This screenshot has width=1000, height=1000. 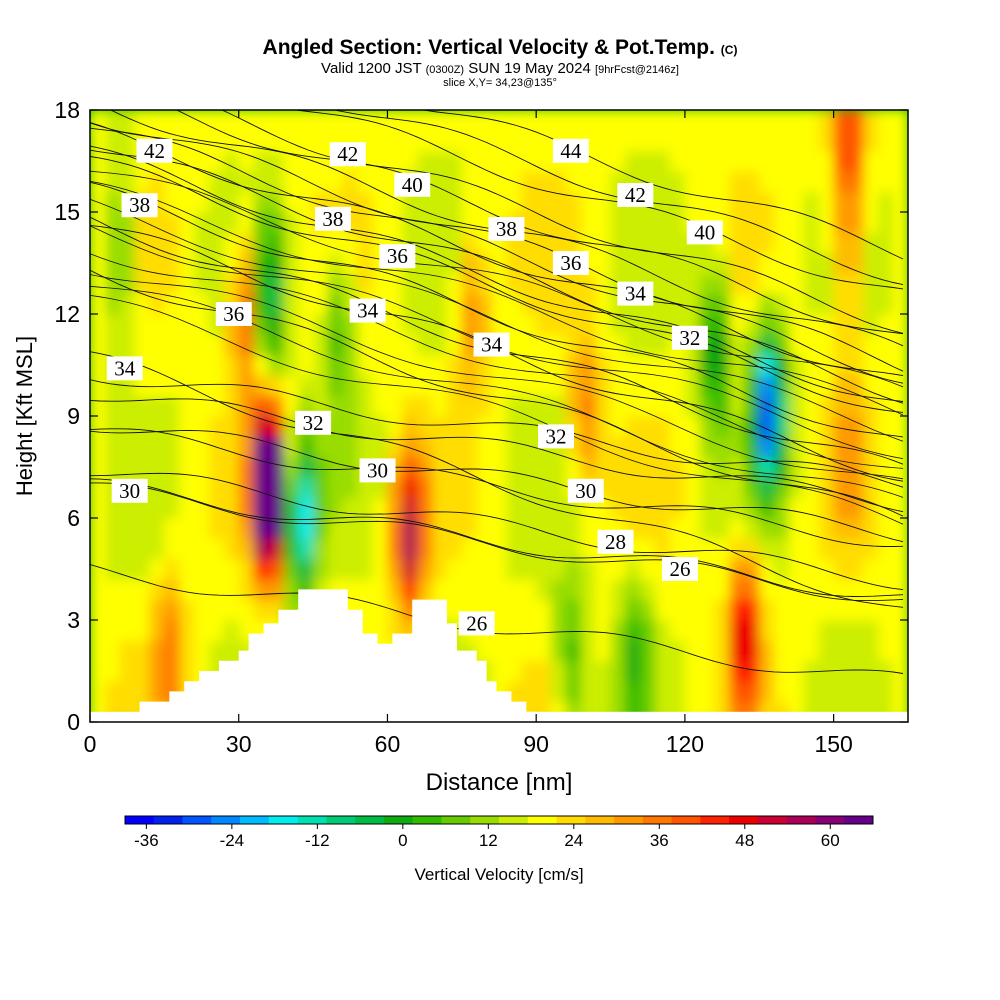 What do you see at coordinates (729, 50) in the screenshot?
I see `title-mark: (C)` at bounding box center [729, 50].